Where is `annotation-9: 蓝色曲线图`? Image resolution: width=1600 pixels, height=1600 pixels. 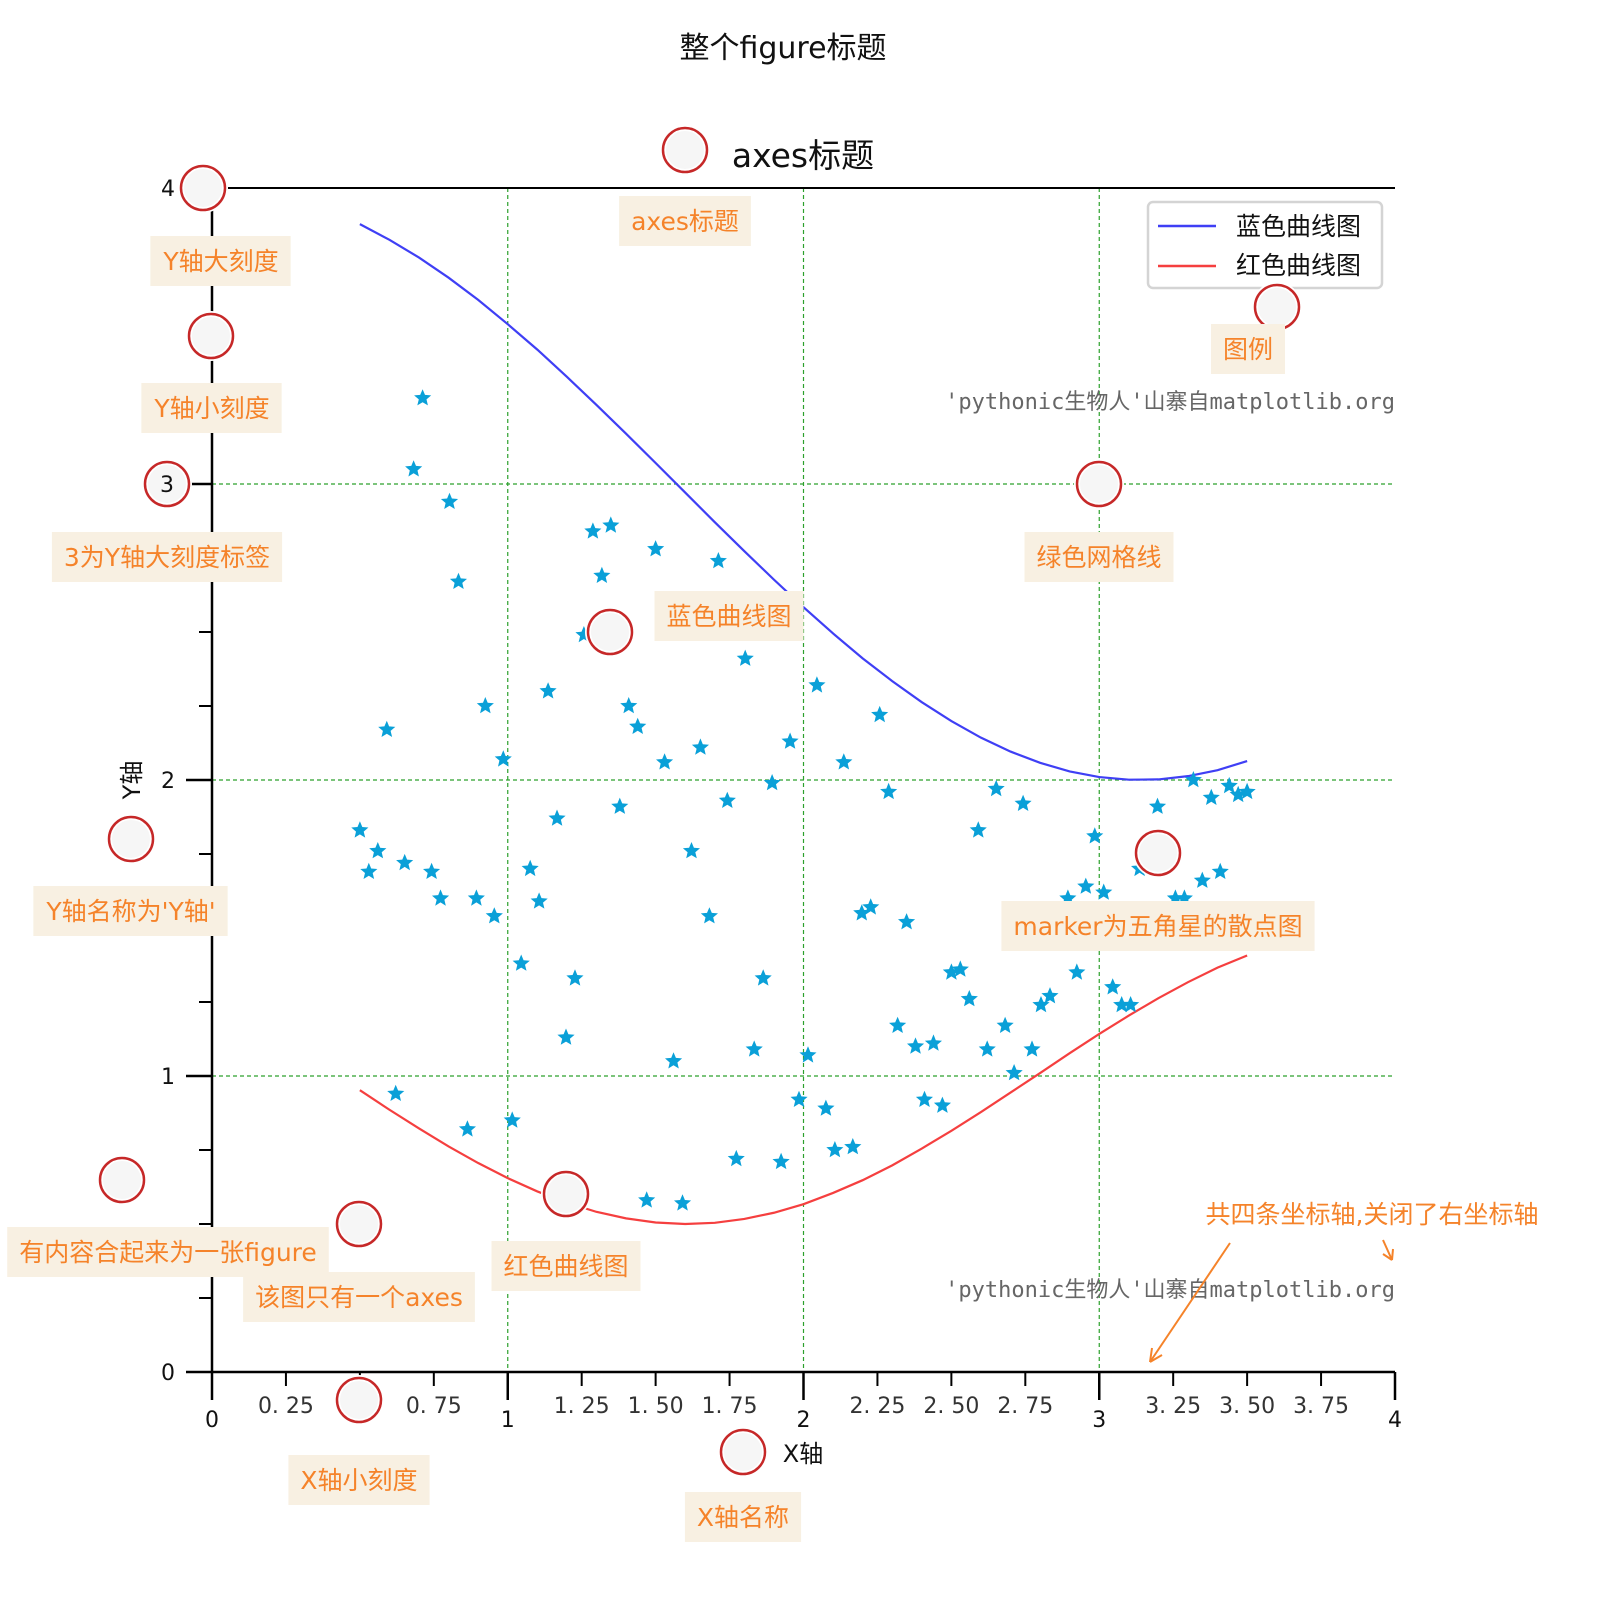
annotation-9: 蓝色曲线图 is located at coordinates (694, 624).